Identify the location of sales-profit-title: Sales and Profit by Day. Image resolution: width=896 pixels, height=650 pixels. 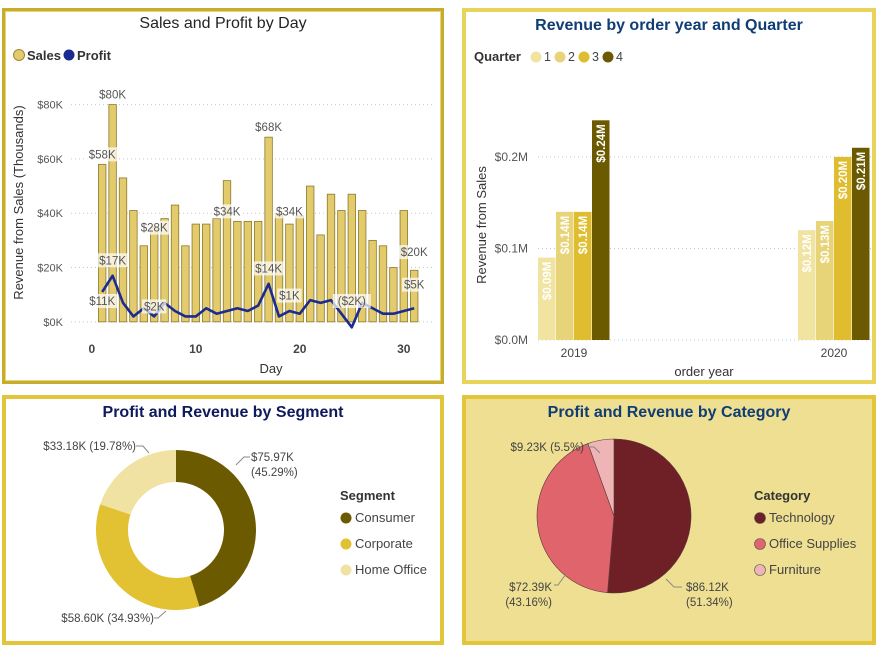
(223, 23).